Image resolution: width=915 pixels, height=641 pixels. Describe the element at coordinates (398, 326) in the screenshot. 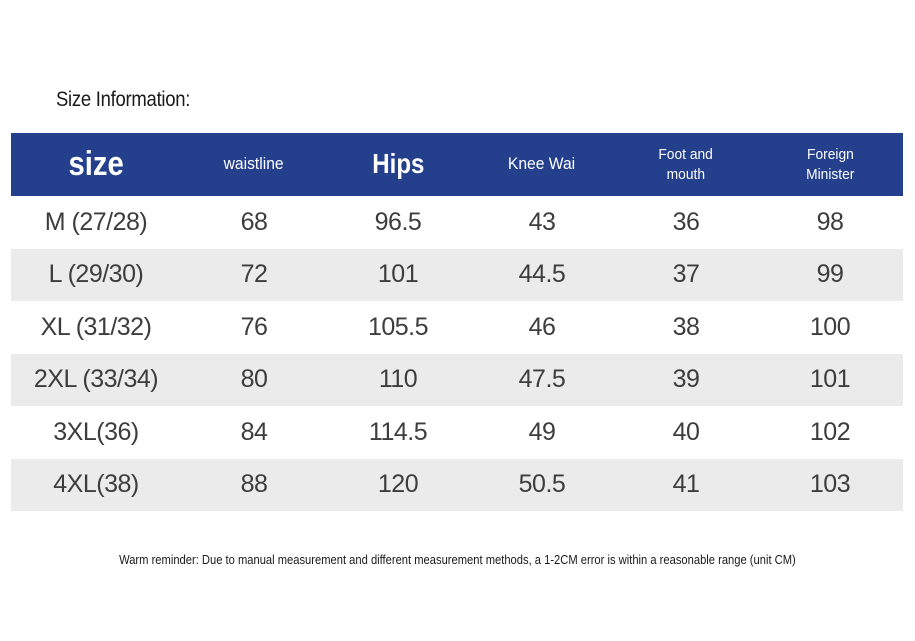

I see `cell-hips: 105.5` at that location.